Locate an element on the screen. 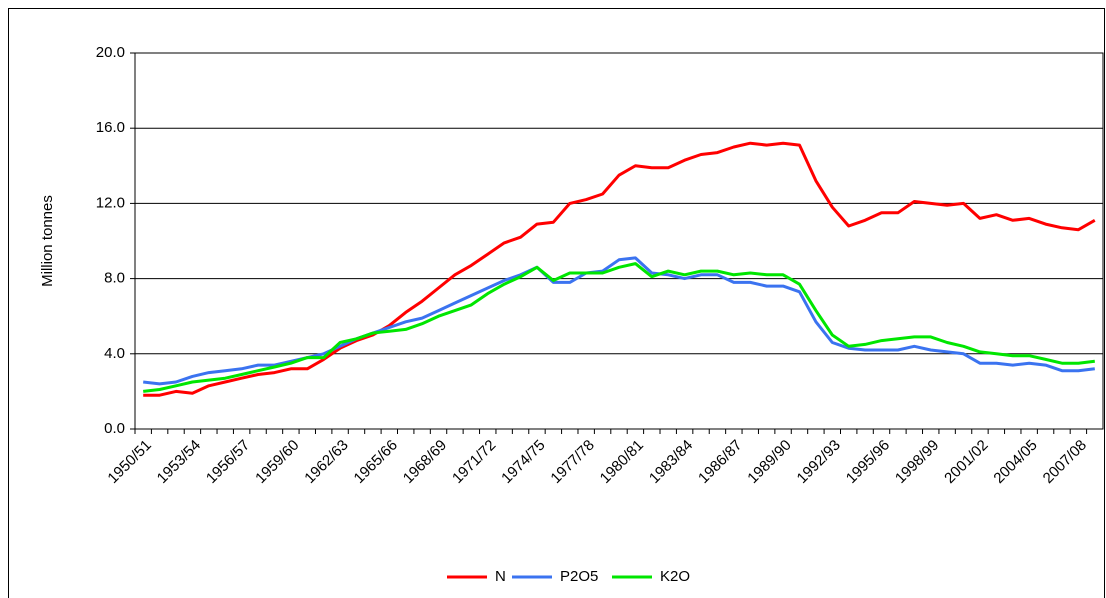 The height and width of the screenshot is (598, 1106). x-tick-label: 1965/66 is located at coordinates (376, 462).